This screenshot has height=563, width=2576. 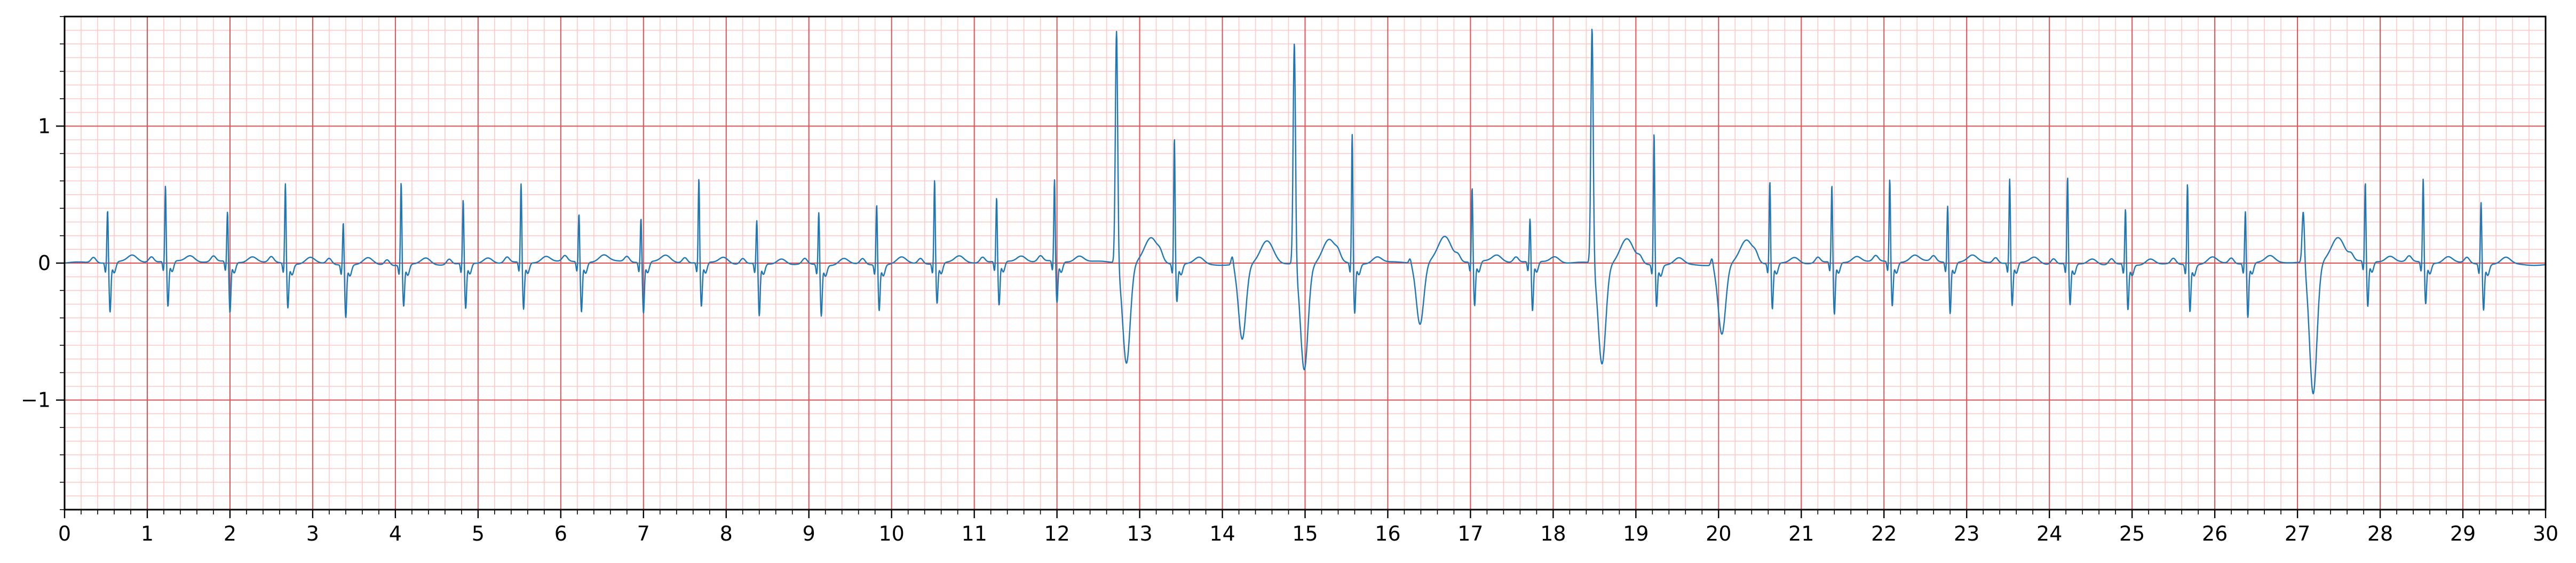 I want to click on x-tick-label: 20, so click(x=1718, y=533).